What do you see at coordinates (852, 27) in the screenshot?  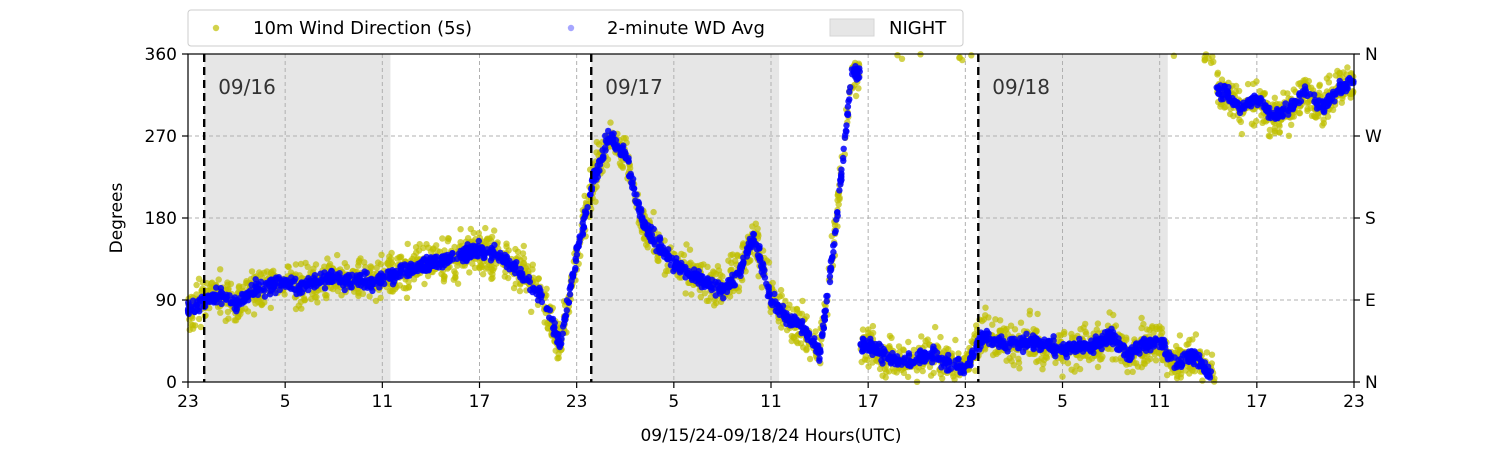 I see `legend-night-swatch` at bounding box center [852, 27].